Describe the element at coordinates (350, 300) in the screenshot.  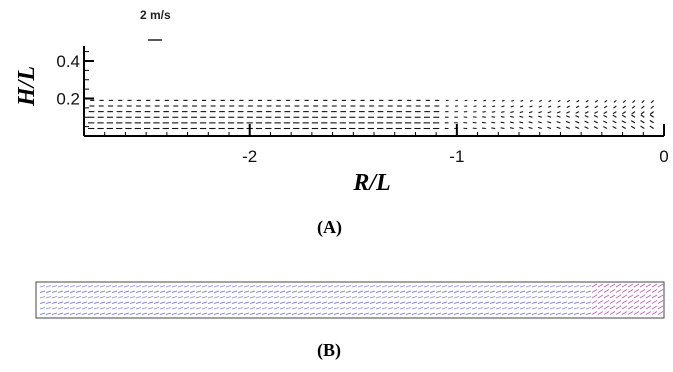
I see `panel-b-vector-plot` at that location.